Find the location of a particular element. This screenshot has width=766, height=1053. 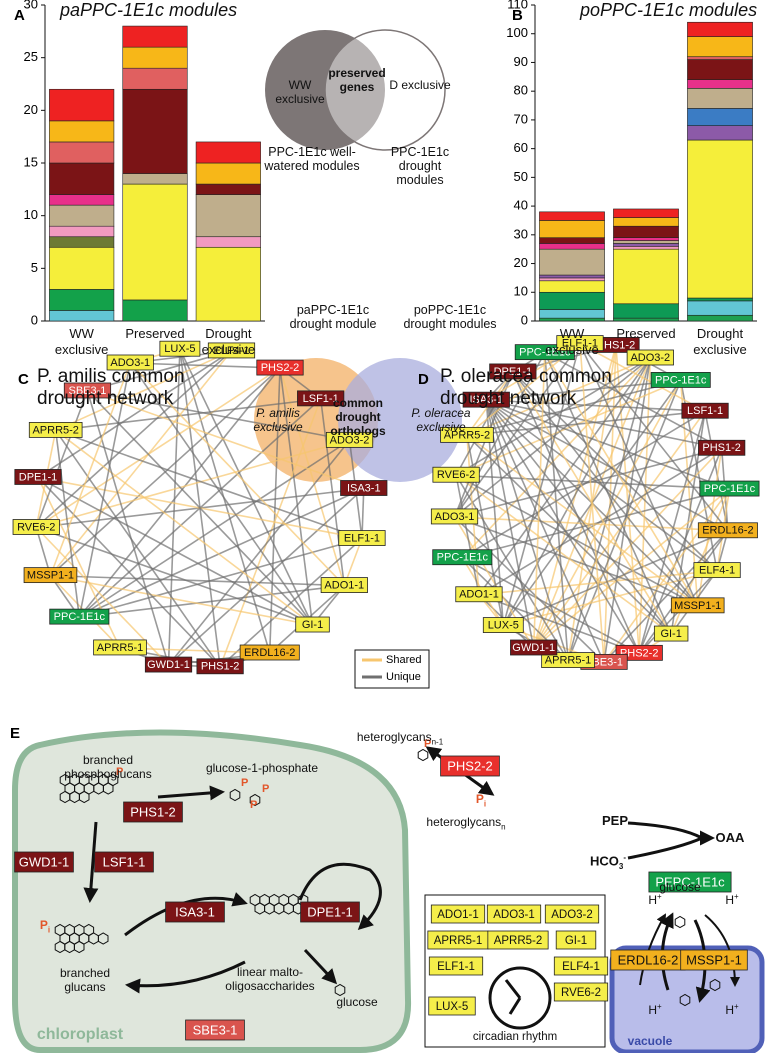

metabolite-label: linear malto-oligosaccharides is located at coordinates (270, 979).